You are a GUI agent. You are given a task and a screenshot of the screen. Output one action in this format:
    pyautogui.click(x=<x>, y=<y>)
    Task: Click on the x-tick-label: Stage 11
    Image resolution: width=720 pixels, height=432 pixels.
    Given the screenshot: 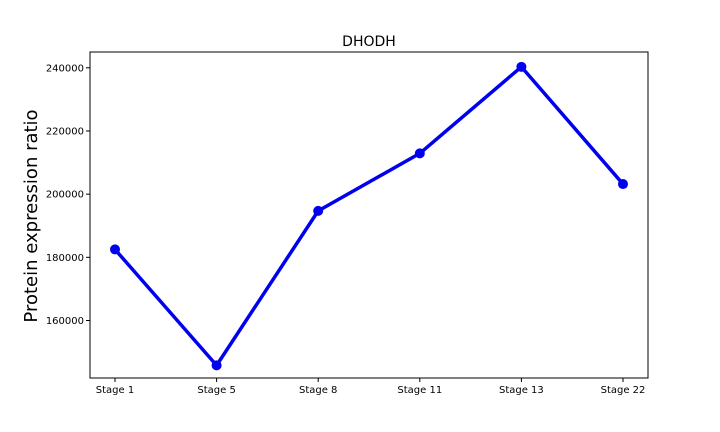 What is the action you would take?
    pyautogui.click(x=419, y=390)
    